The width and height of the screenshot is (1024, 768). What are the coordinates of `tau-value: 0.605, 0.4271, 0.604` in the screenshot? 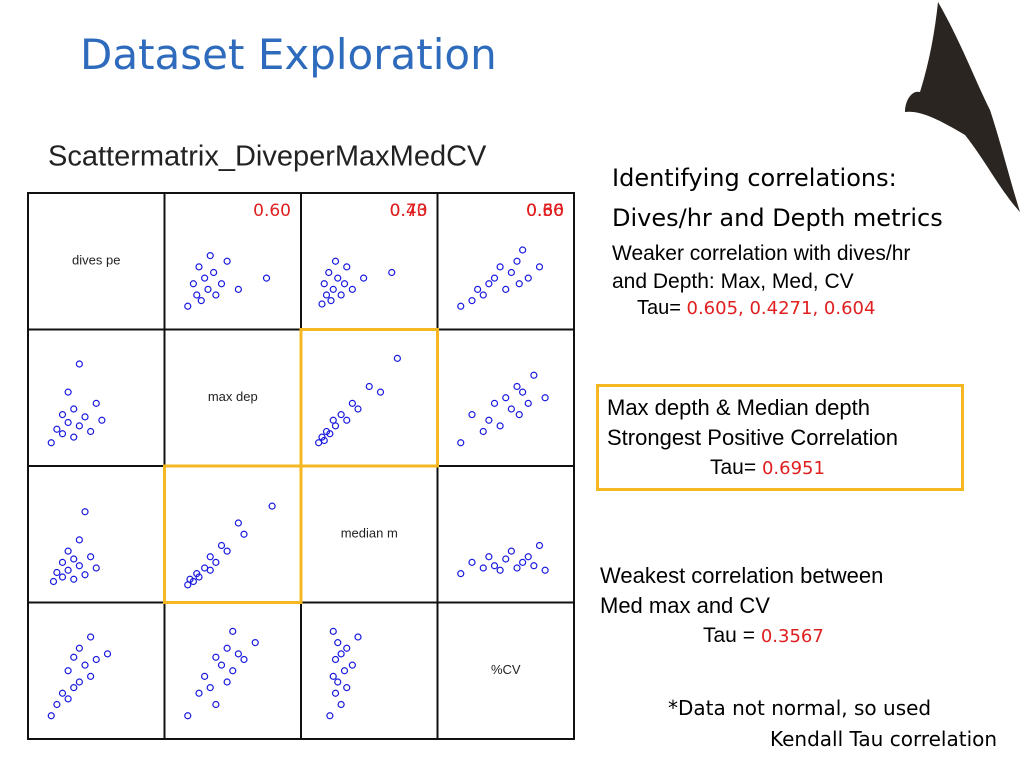 It's located at (781, 308).